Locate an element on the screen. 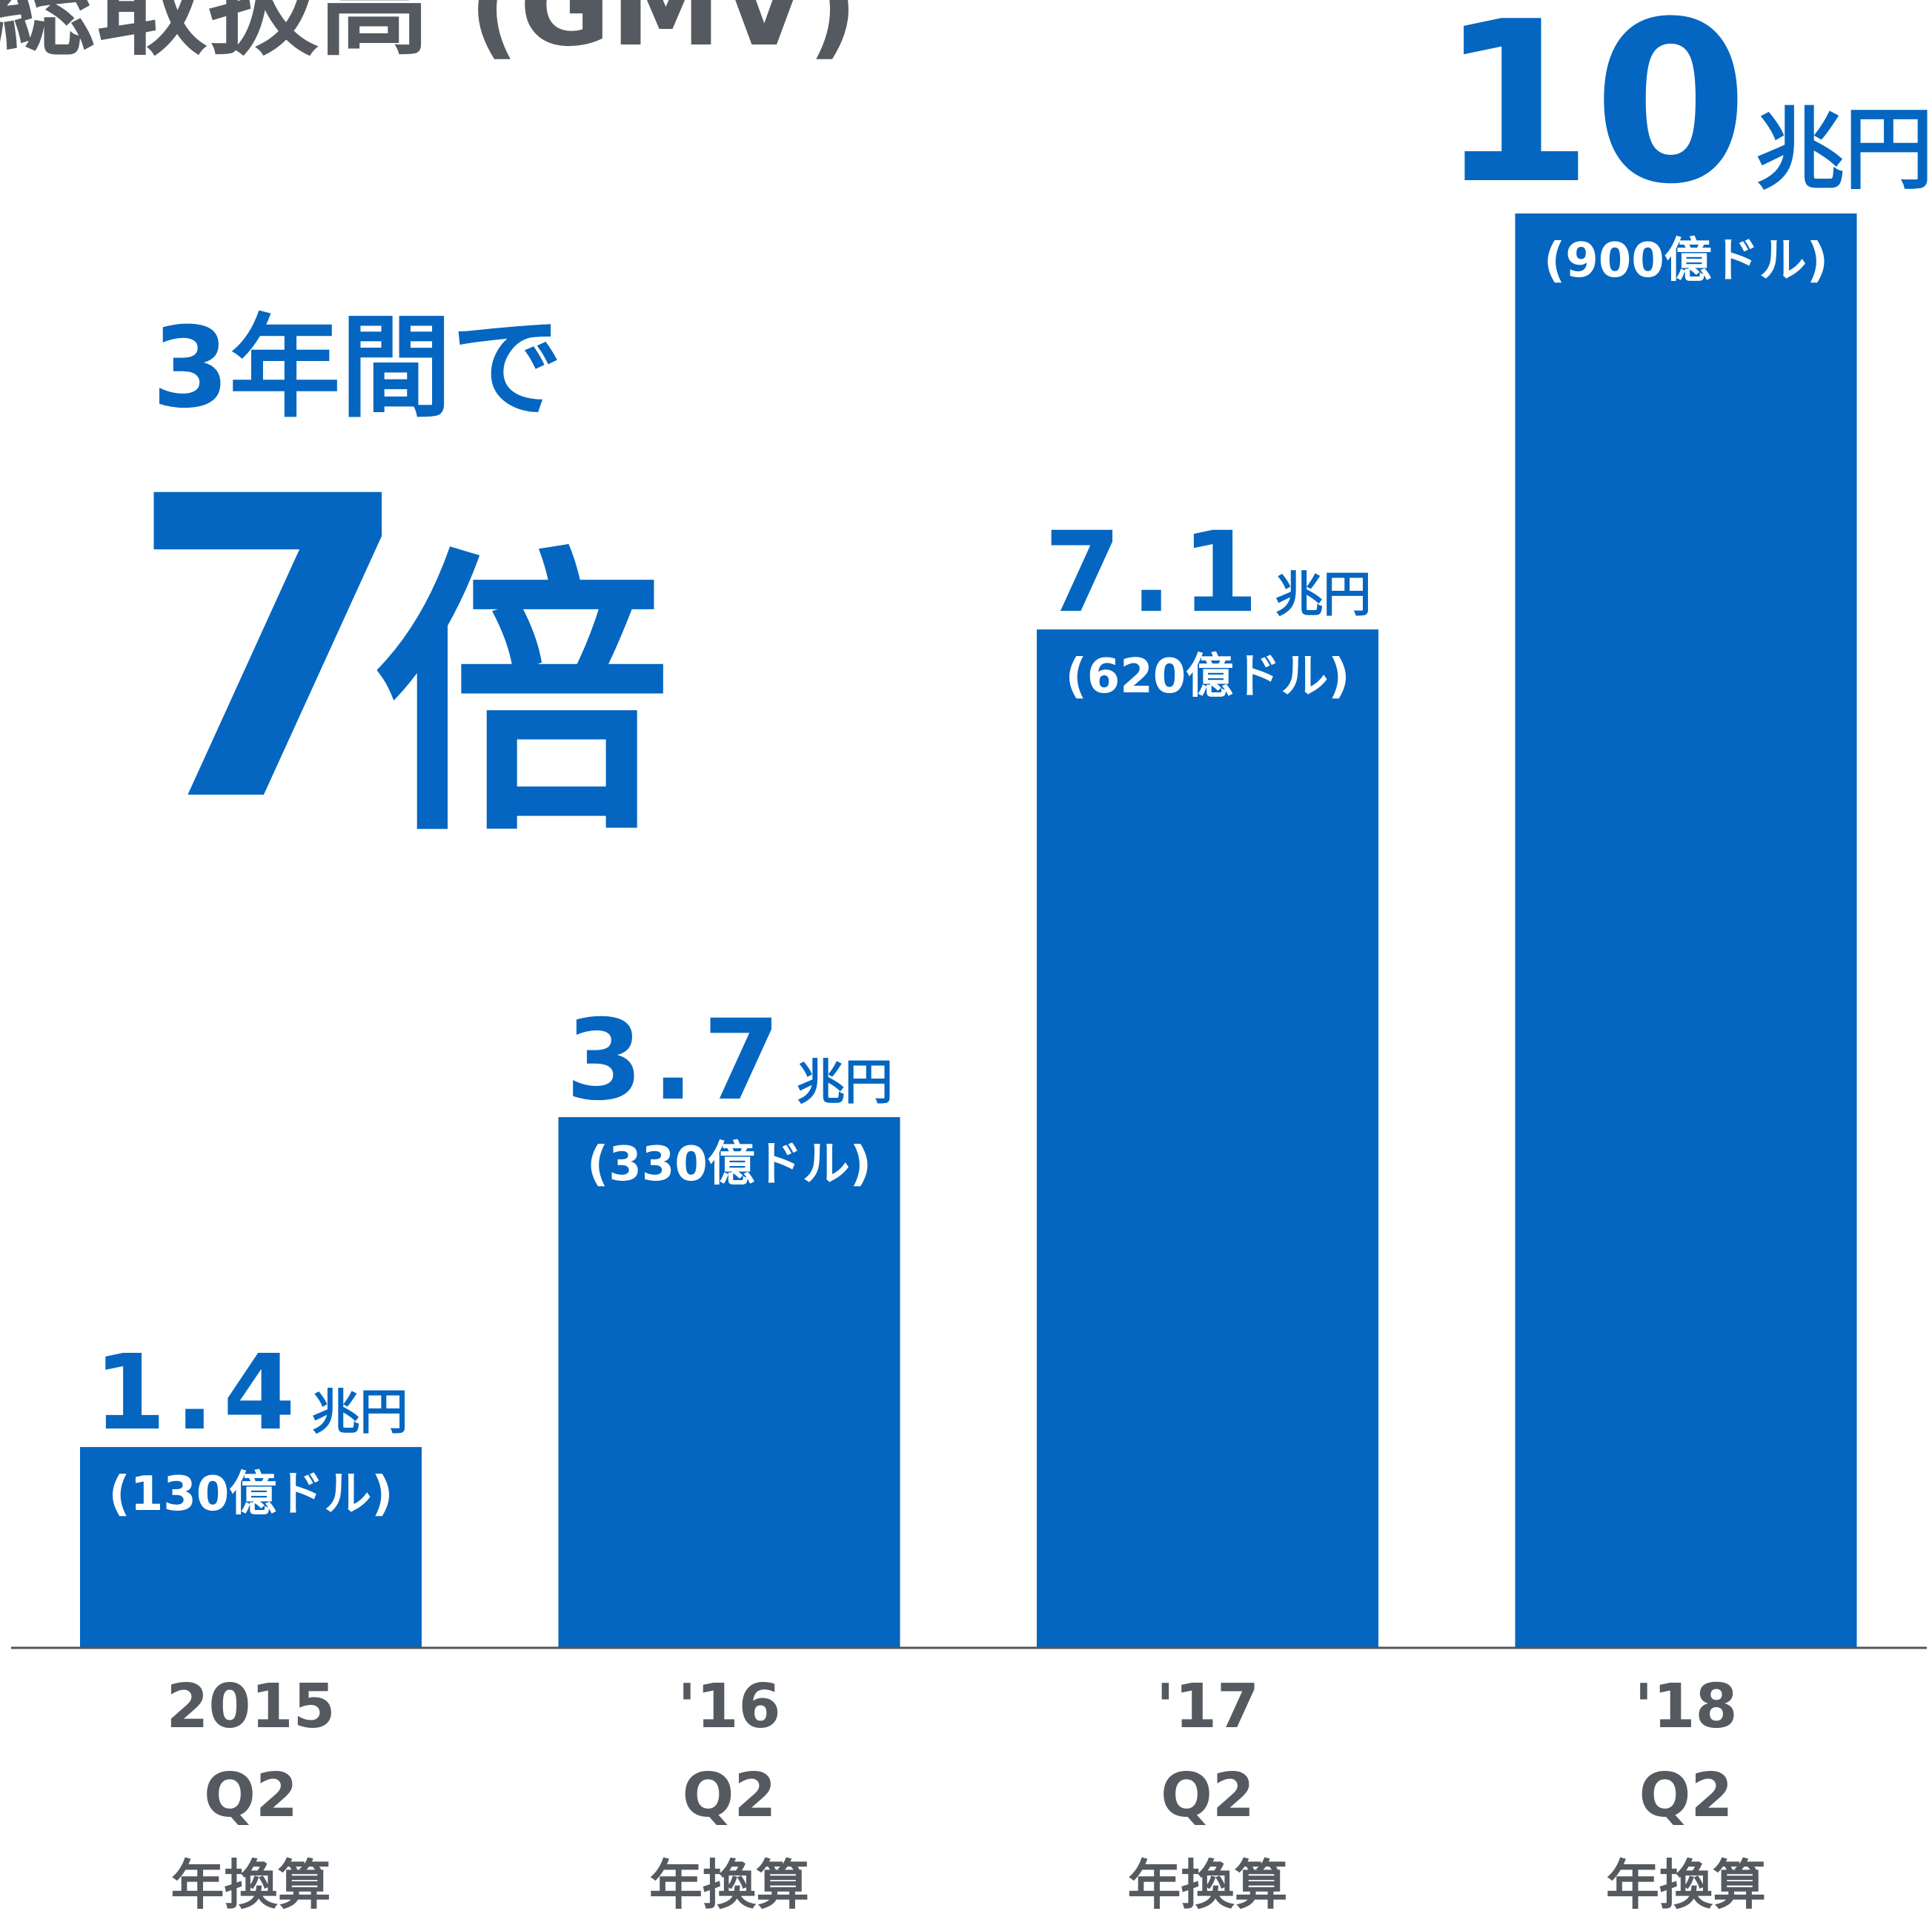 This screenshot has width=1932, height=1911. x-tick-label: 2015 is located at coordinates (251, 1707).